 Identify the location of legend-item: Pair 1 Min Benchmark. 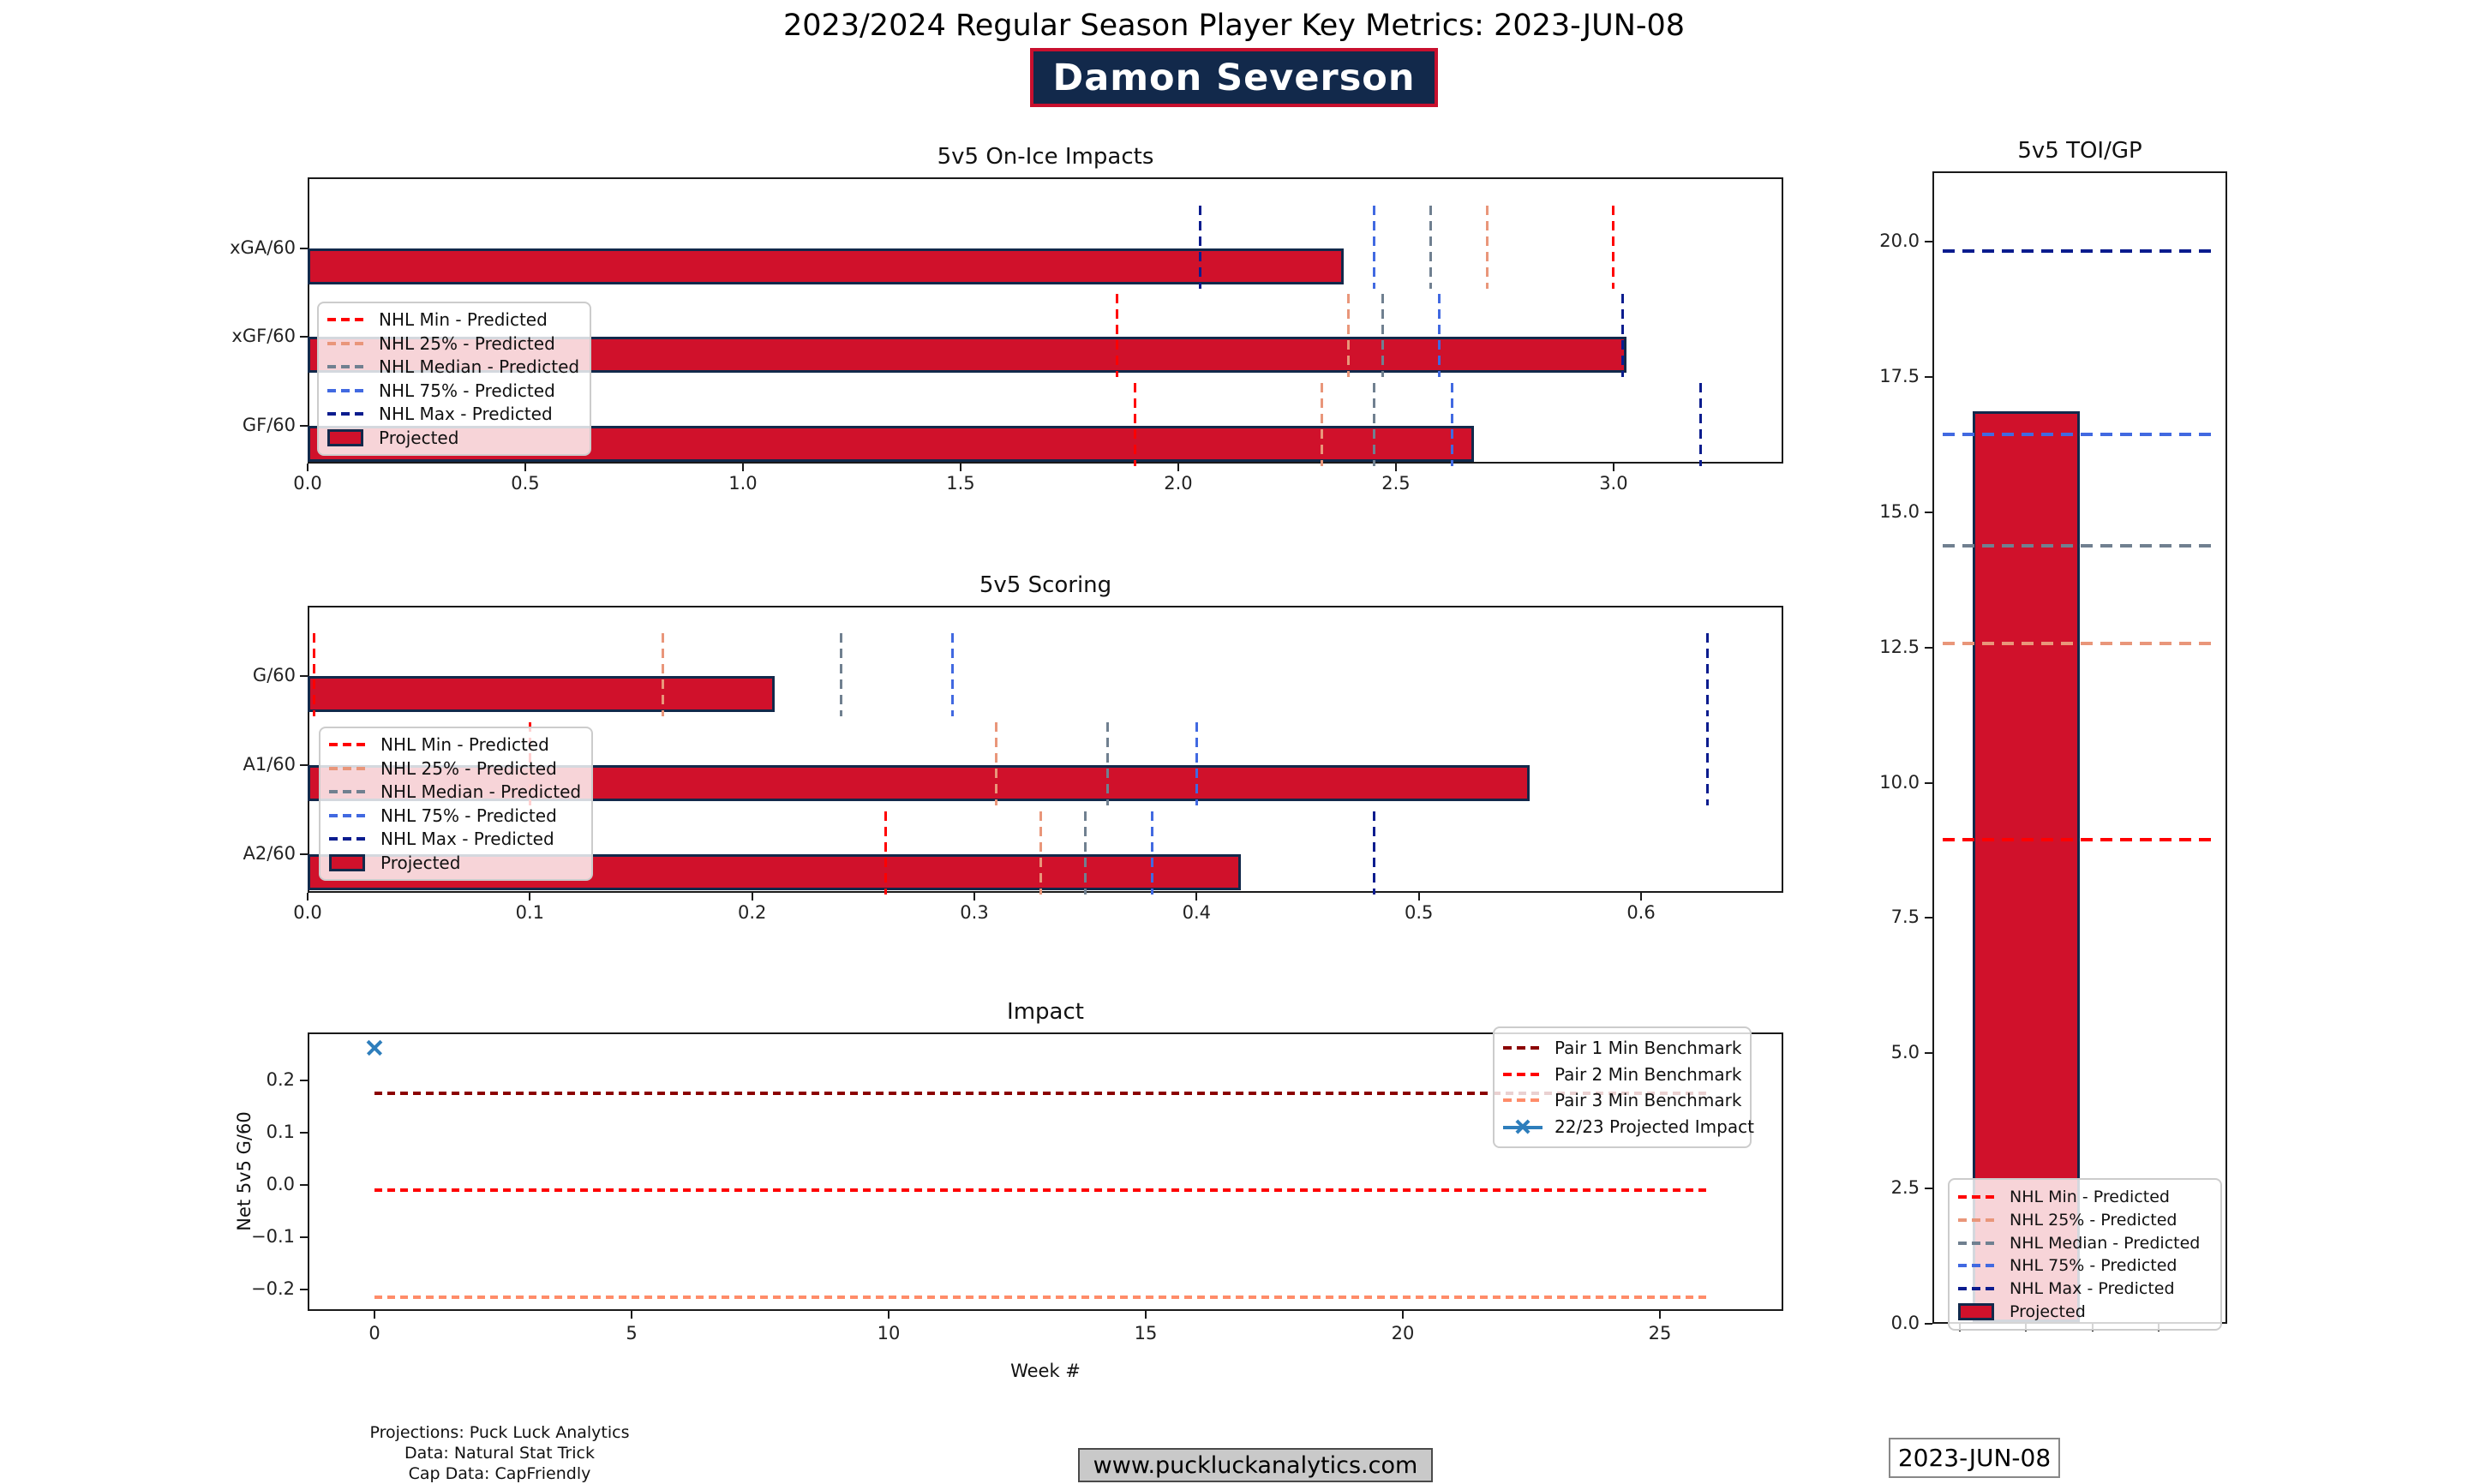
(1622, 1048).